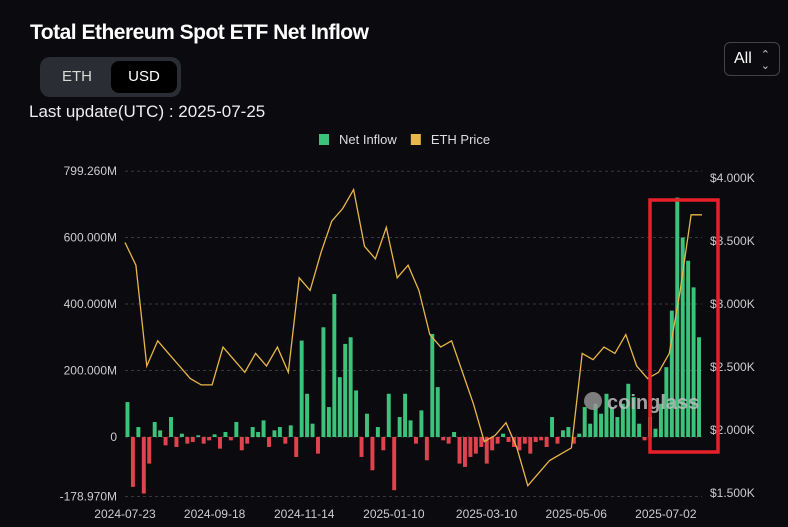 This screenshot has height=527, width=788. Describe the element at coordinates (415, 139) in the screenshot. I see `legend-swatch` at that location.